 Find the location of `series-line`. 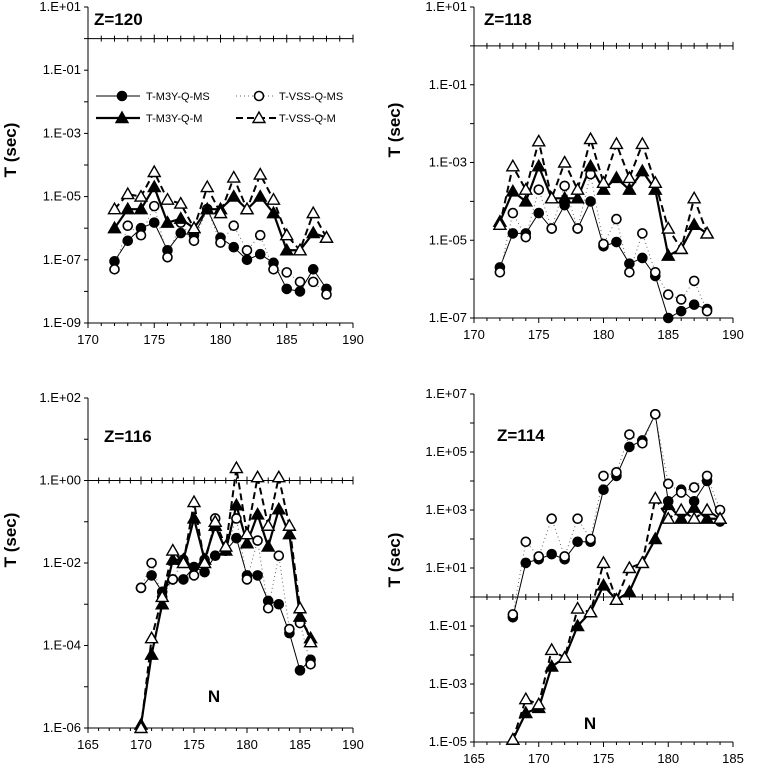

series-line is located at coordinates (616, 621).